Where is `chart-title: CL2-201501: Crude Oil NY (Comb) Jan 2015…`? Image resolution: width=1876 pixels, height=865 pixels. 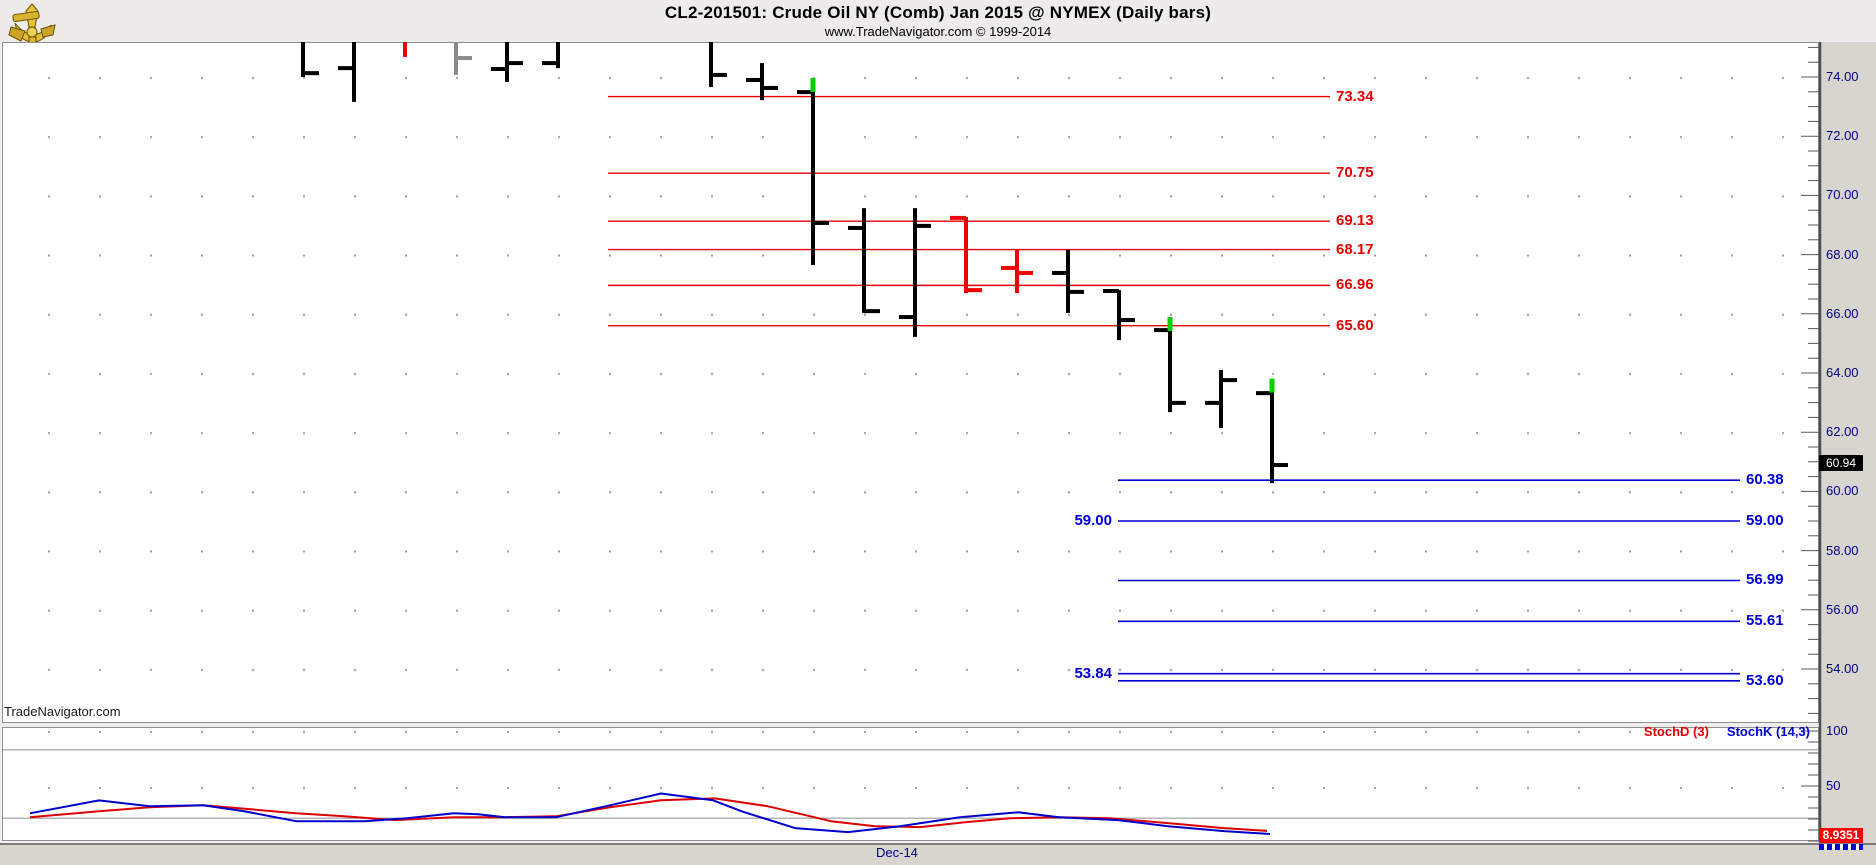 chart-title: CL2-201501: Crude Oil NY (Comb) Jan 2015… is located at coordinates (938, 12).